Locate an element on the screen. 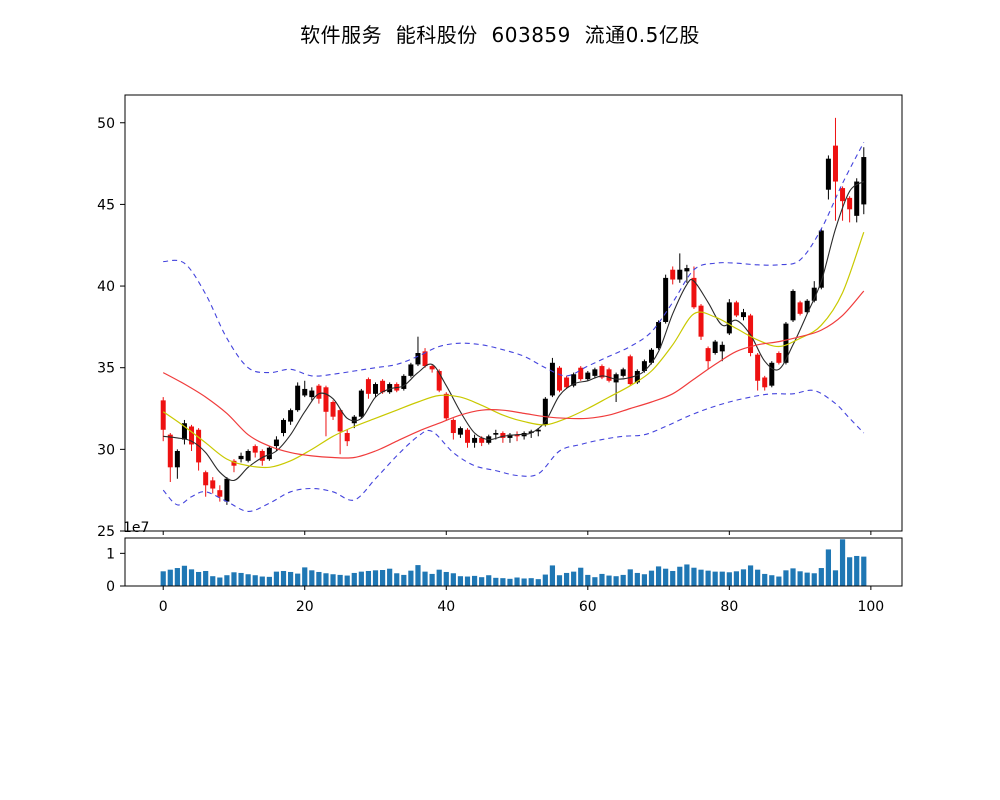 The height and width of the screenshot is (800, 1000). axis-tick-label: 35 is located at coordinates (106, 369).